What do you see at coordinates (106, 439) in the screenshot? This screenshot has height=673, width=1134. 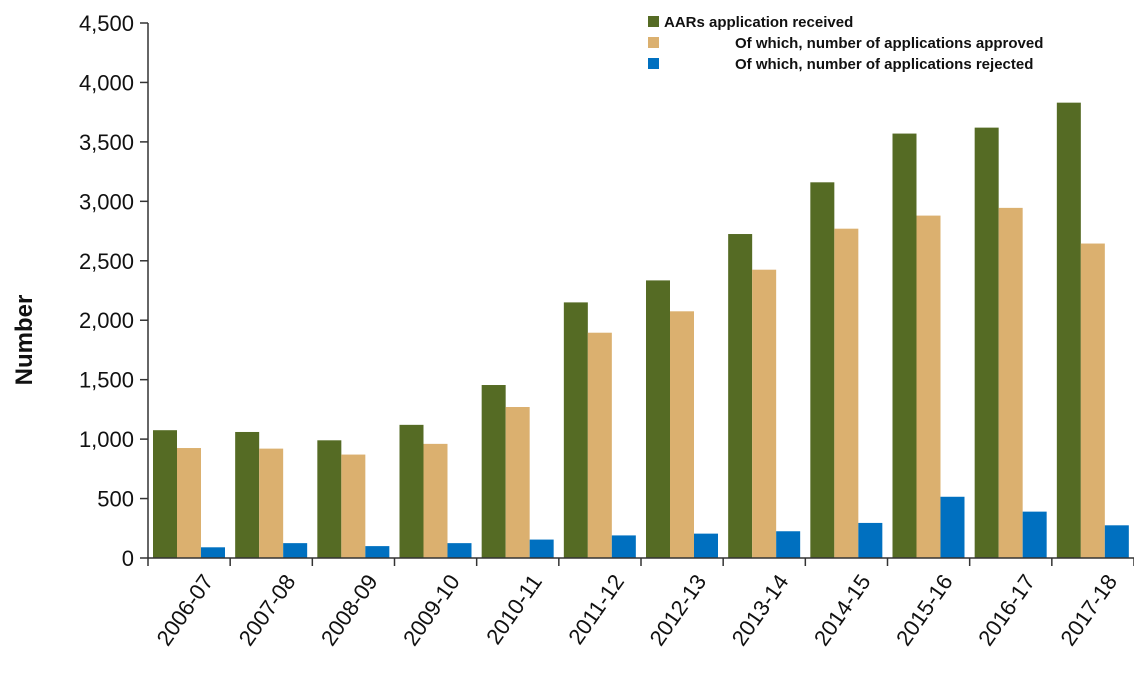 I see `y-tick-label: 1,000` at bounding box center [106, 439].